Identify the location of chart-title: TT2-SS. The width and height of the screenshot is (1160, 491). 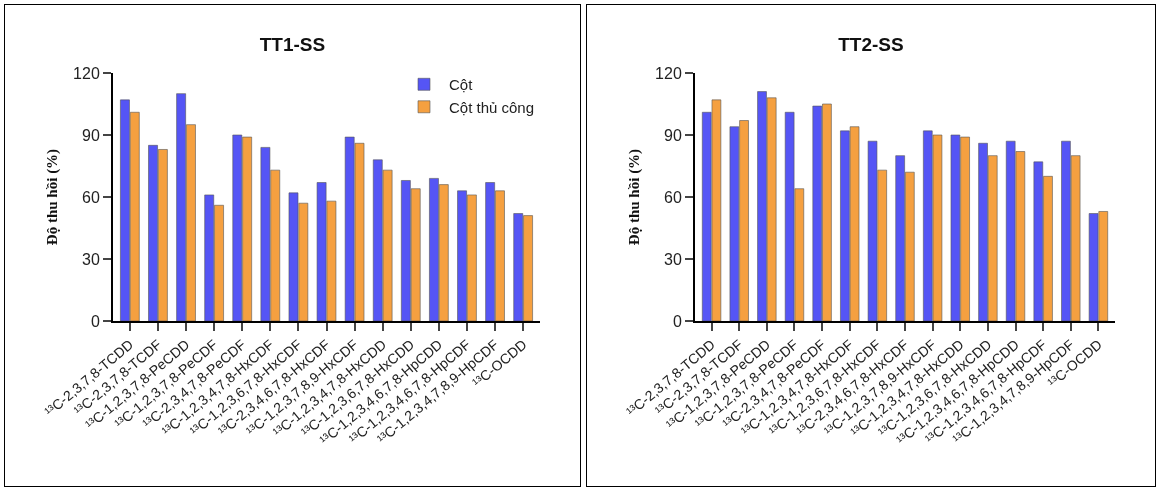
(871, 44).